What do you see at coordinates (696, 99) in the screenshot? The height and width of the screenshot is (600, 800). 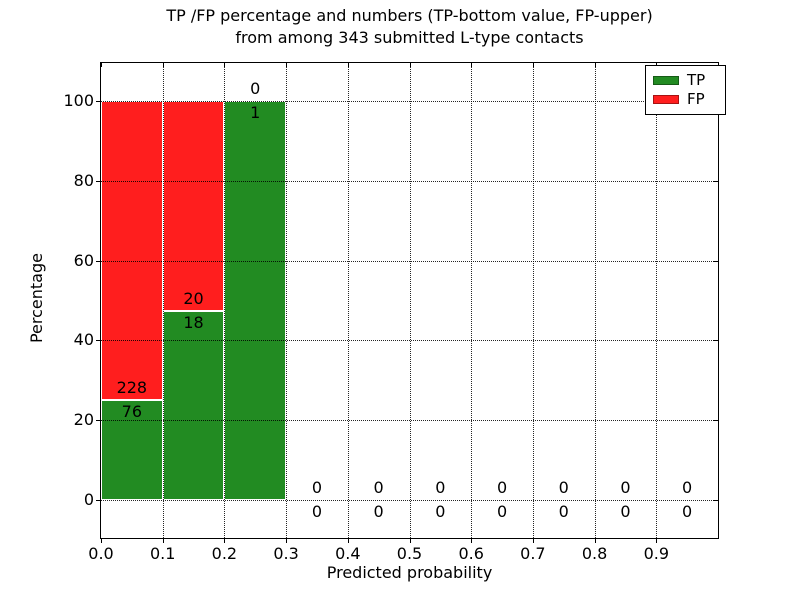 I see `legend-label-fp: FP` at bounding box center [696, 99].